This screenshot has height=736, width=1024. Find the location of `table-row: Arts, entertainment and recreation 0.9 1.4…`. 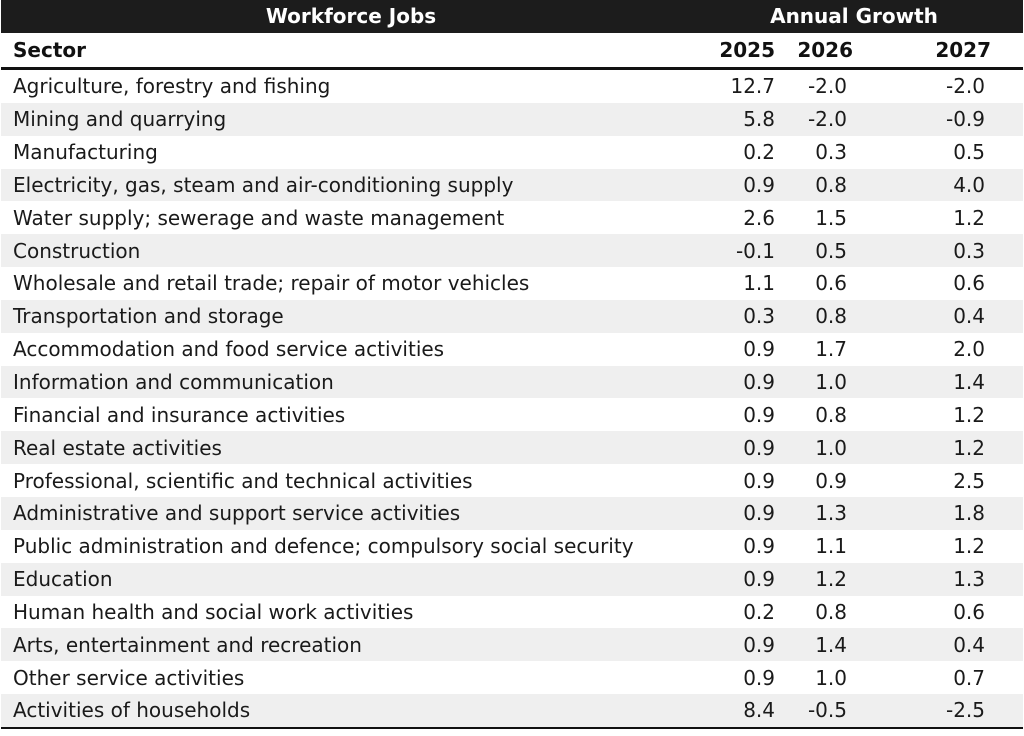

table-row: Arts, entertainment and recreation 0.9 1.4… is located at coordinates (512, 645).